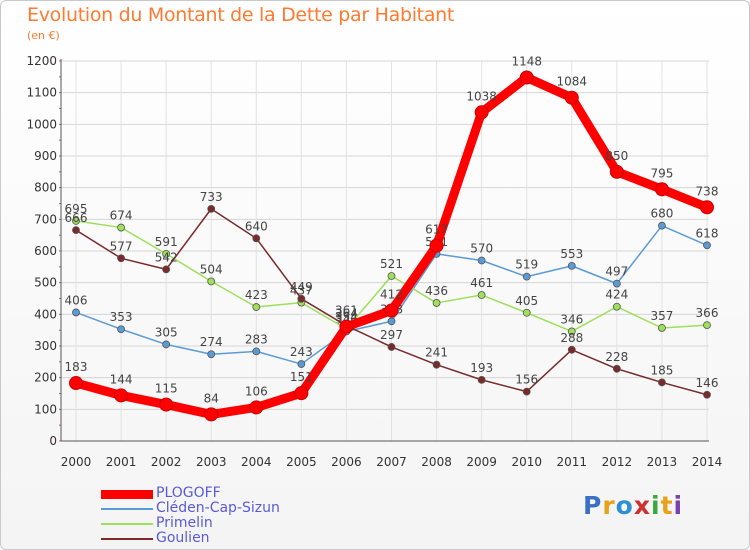  I want to click on data-label-primelin: 436, so click(436, 291).